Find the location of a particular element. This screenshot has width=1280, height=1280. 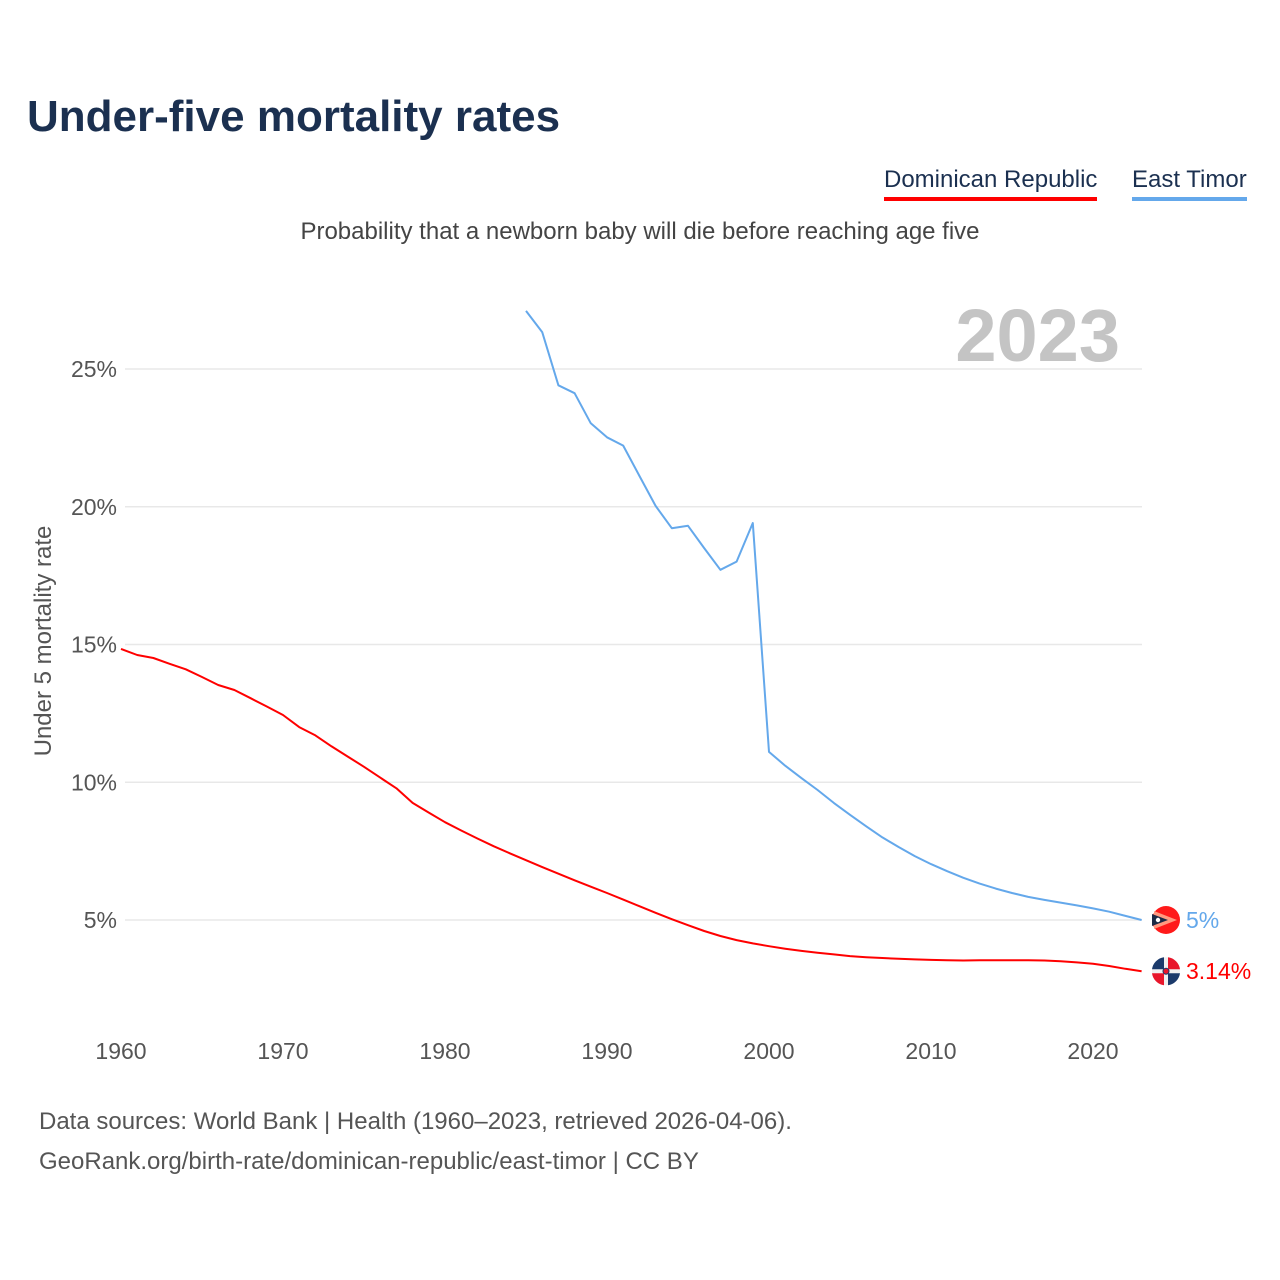

y-axis-label: Under 5 mortality rate is located at coordinates (43, 641).